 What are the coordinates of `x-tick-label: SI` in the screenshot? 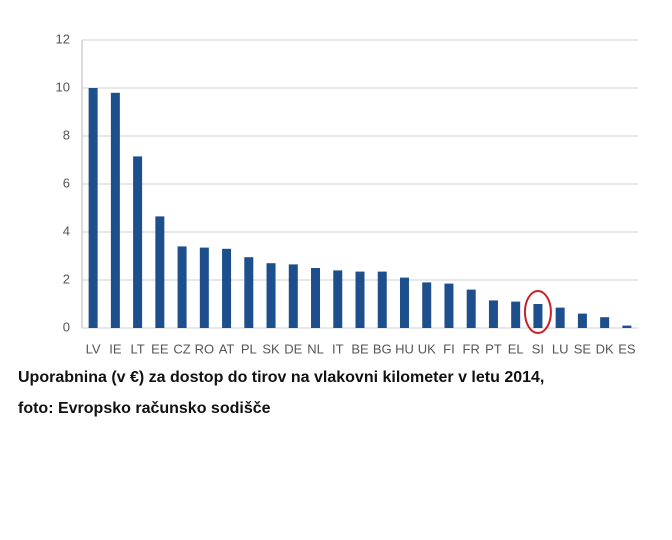 It's located at (538, 348).